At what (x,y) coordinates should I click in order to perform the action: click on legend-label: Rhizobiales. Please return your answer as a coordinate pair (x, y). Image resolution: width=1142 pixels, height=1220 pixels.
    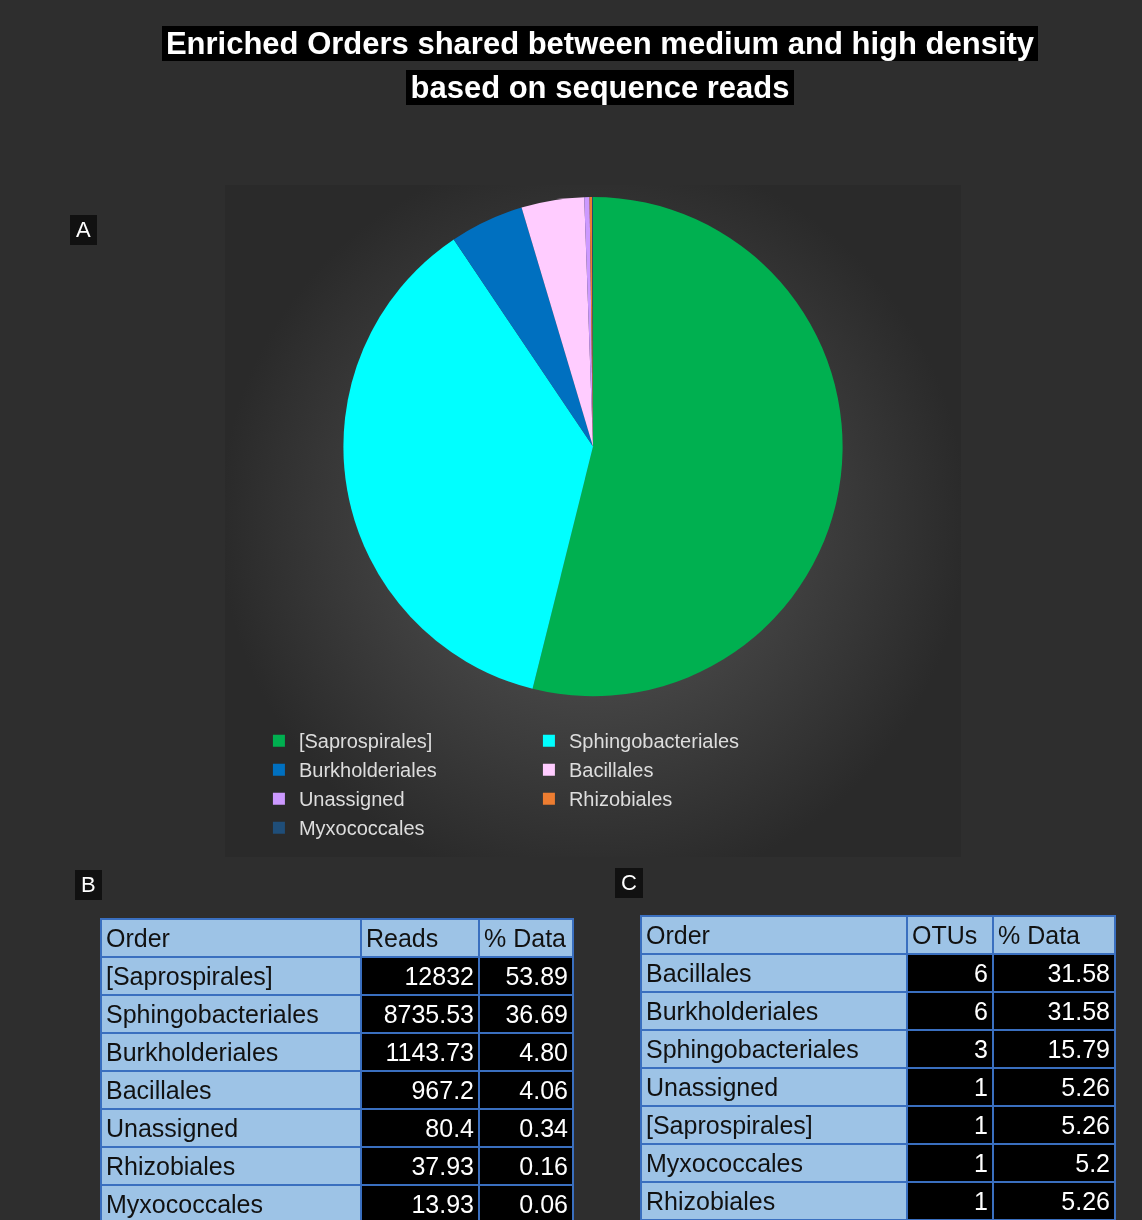
    Looking at the image, I should click on (620, 799).